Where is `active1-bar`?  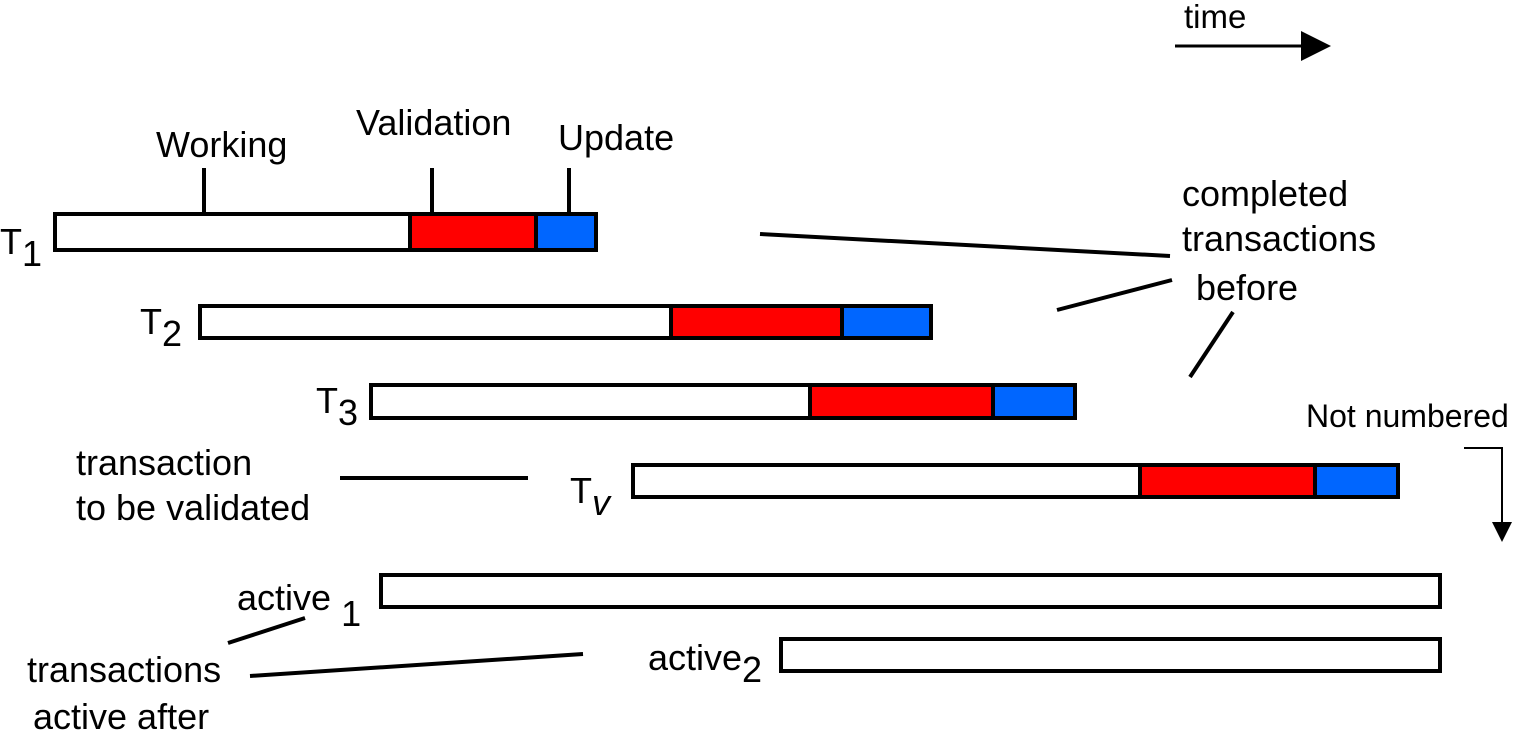
active1-bar is located at coordinates (910, 591).